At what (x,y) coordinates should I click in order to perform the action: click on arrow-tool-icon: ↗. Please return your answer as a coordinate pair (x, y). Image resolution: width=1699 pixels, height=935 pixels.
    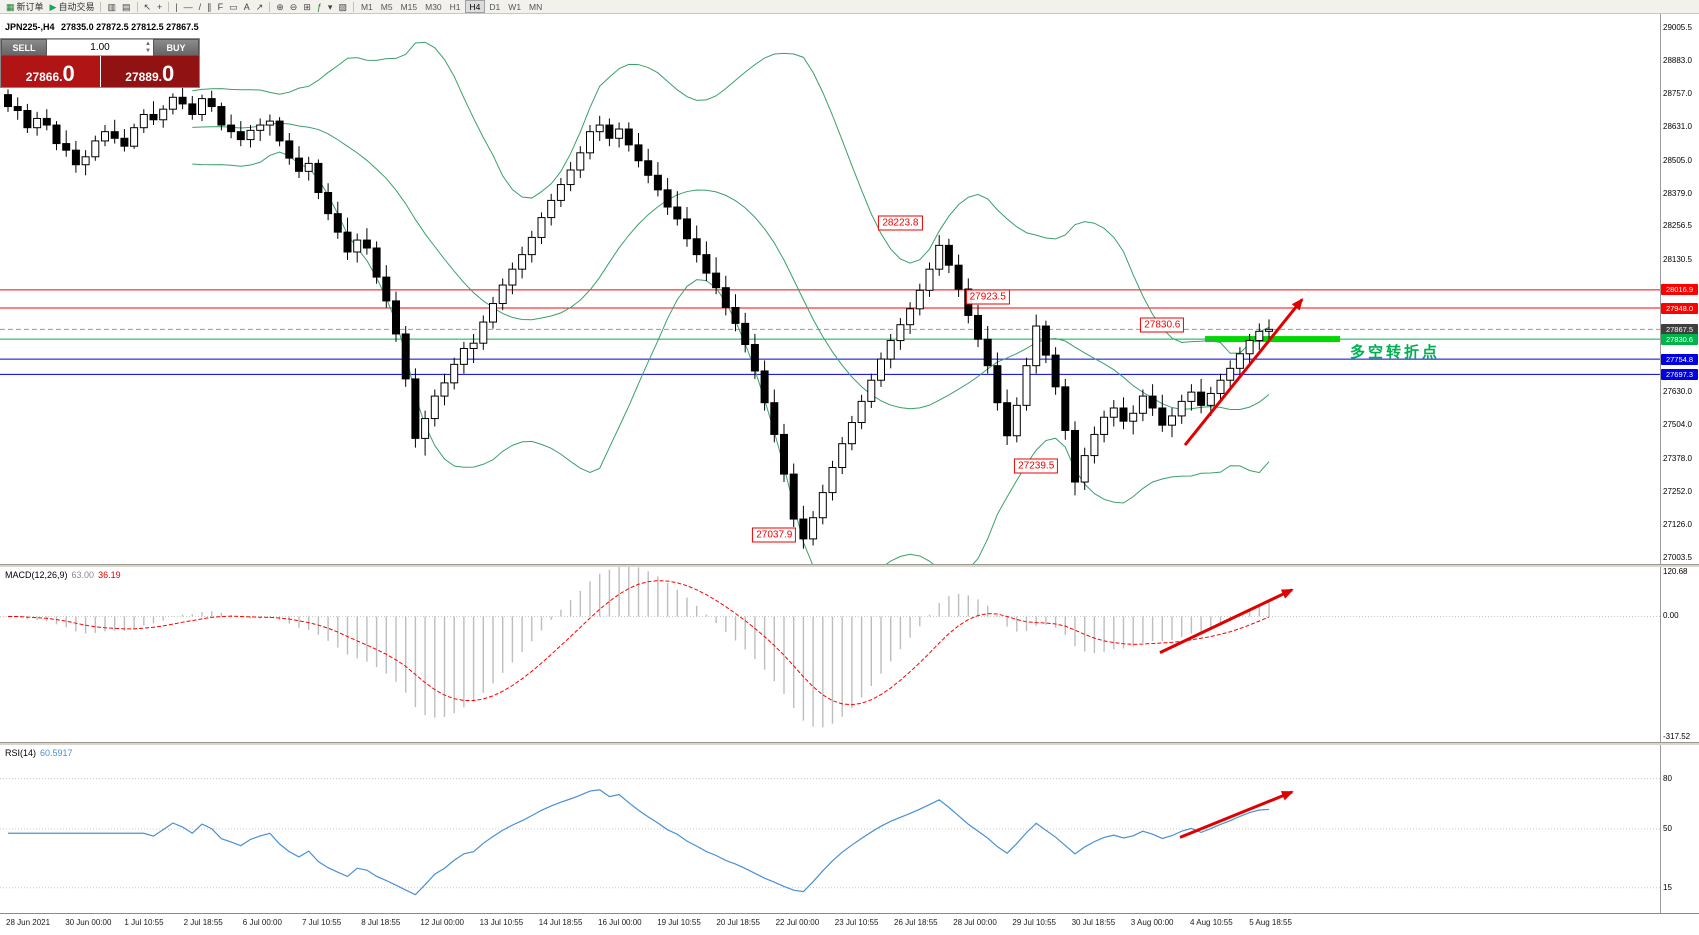
    Looking at the image, I should click on (260, 7).